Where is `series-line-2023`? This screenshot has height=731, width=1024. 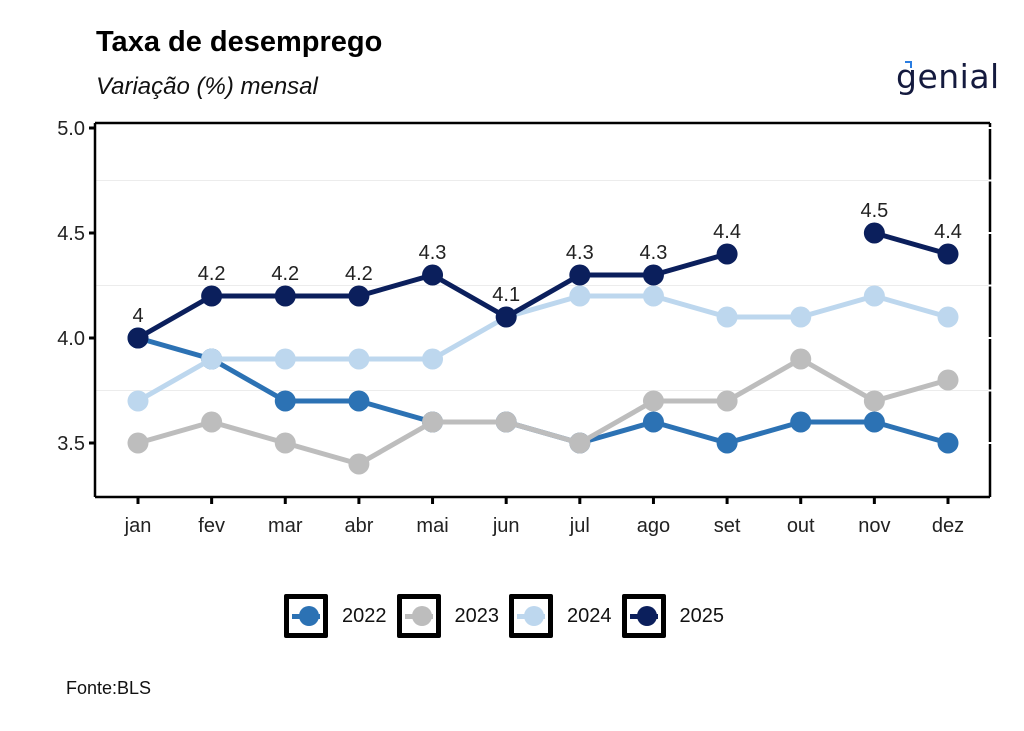
series-line-2023 is located at coordinates (543, 411).